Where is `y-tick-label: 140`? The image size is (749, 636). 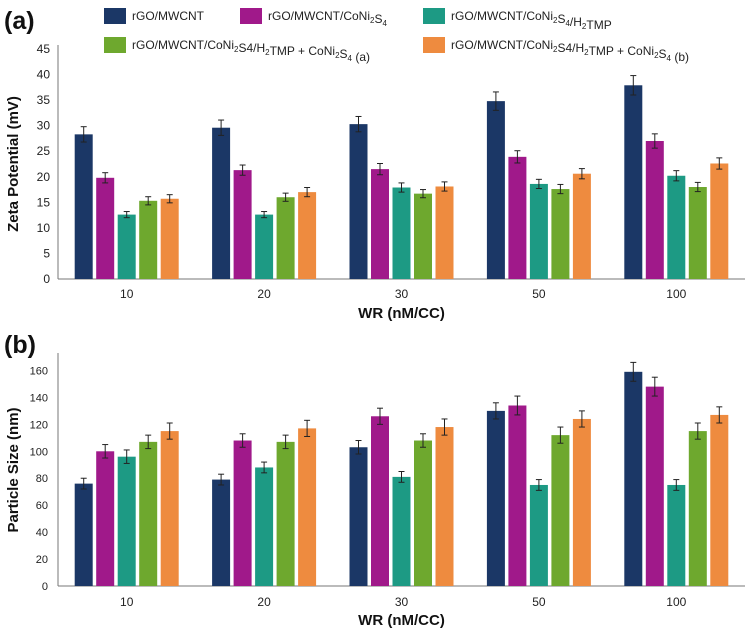 y-tick-label: 140 is located at coordinates (39, 398).